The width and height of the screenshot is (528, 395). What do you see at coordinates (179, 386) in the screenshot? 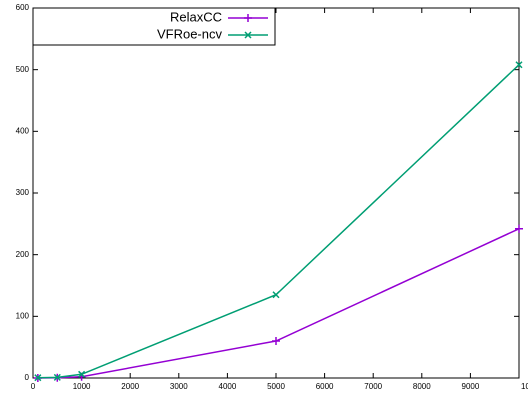
I see `x-tick-label: 3000` at bounding box center [179, 386].